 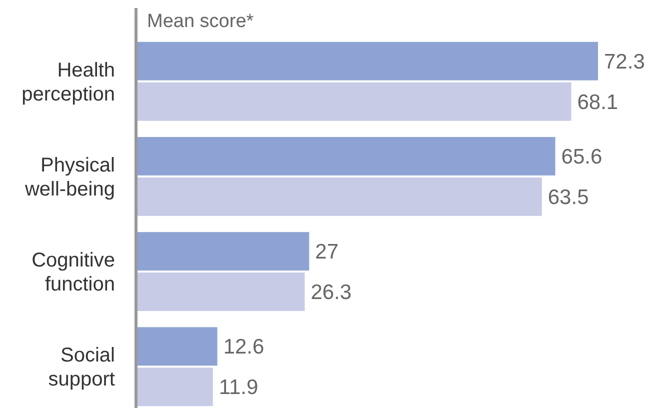 What do you see at coordinates (331, 292) in the screenshot?
I see `data-label: 26.3` at bounding box center [331, 292].